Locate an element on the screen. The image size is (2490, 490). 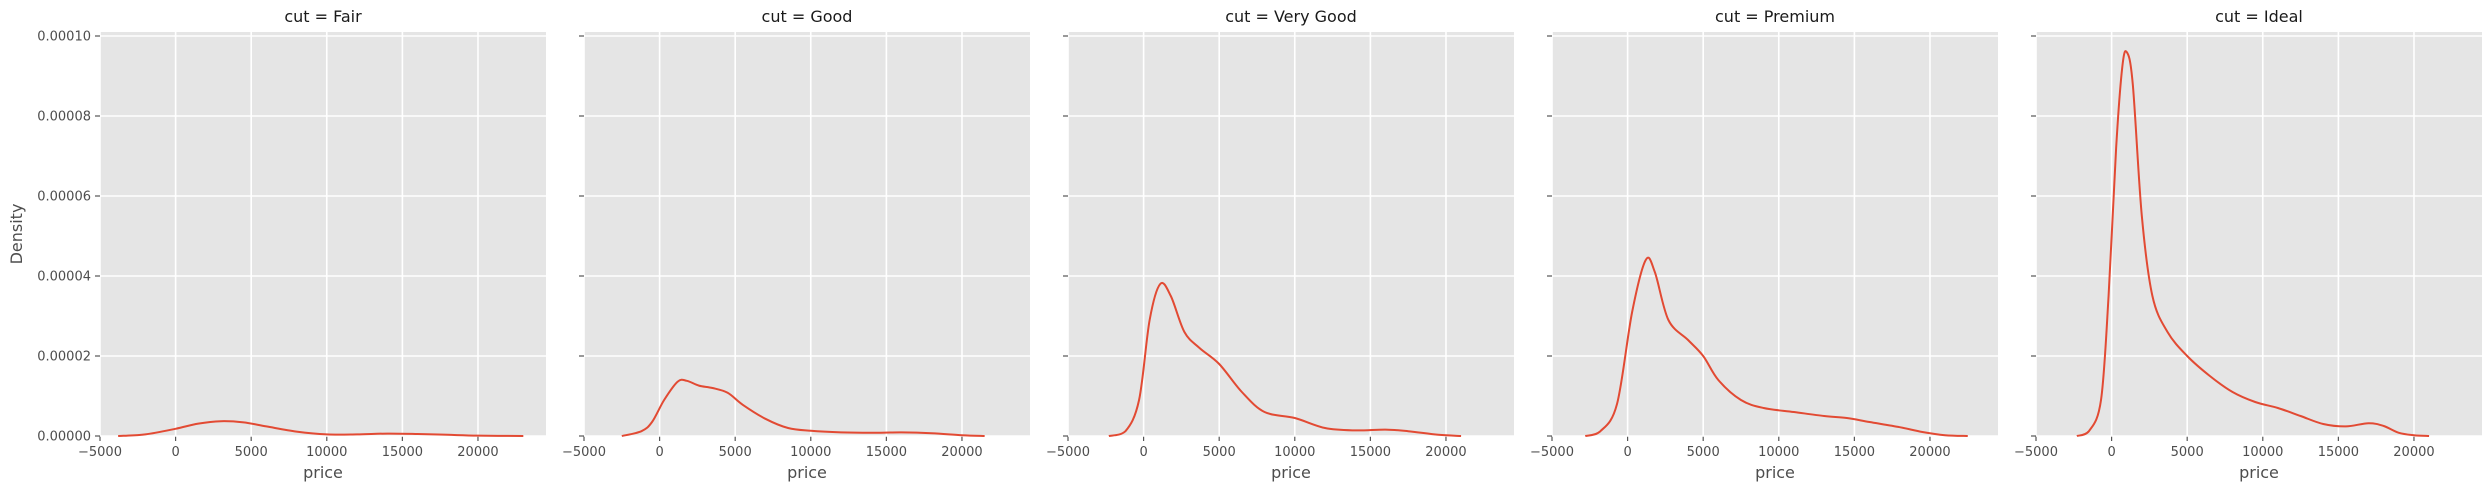
y-tick-label: 0.00008 is located at coordinates (64, 117).